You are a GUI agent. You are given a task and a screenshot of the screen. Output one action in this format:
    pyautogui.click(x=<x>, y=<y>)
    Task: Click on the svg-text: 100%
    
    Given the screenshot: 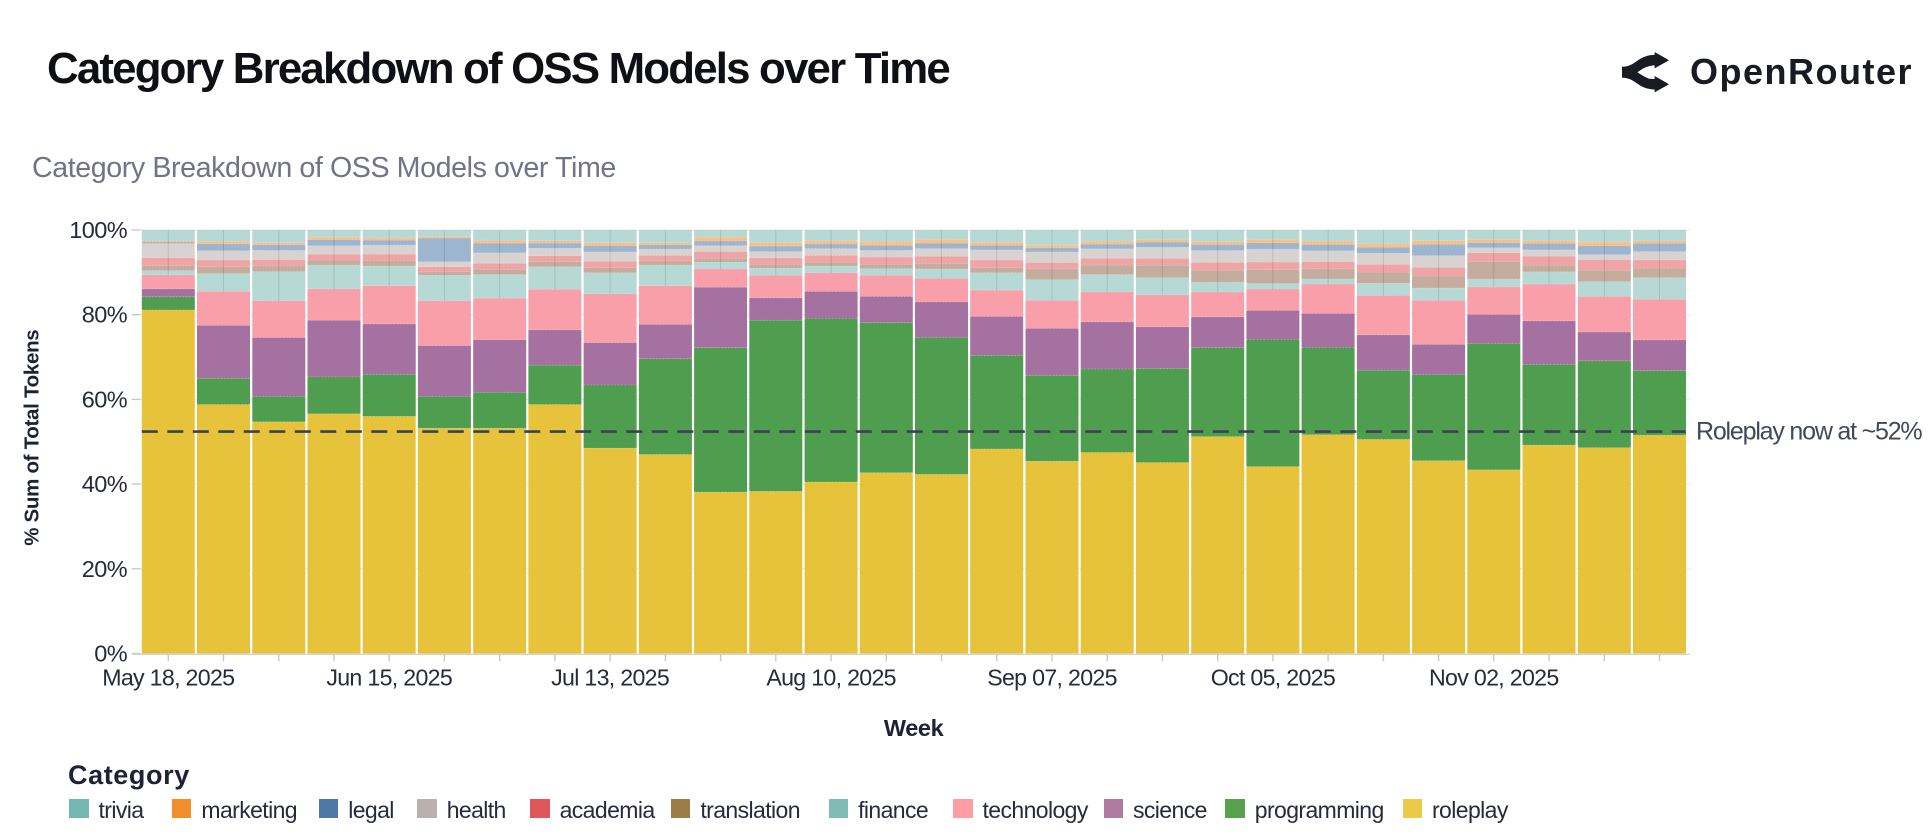 What is the action you would take?
    pyautogui.click(x=98, y=230)
    